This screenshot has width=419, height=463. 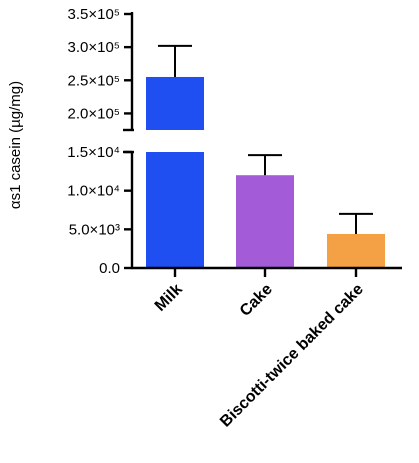 I want to click on y-tick-label: 2.5×10⁵, so click(x=93, y=80).